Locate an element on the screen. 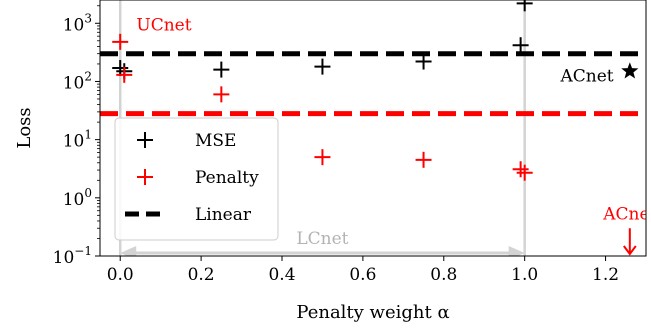 The width and height of the screenshot is (651, 329). y-tick-label-exp-4: 3 is located at coordinates (88, 18).